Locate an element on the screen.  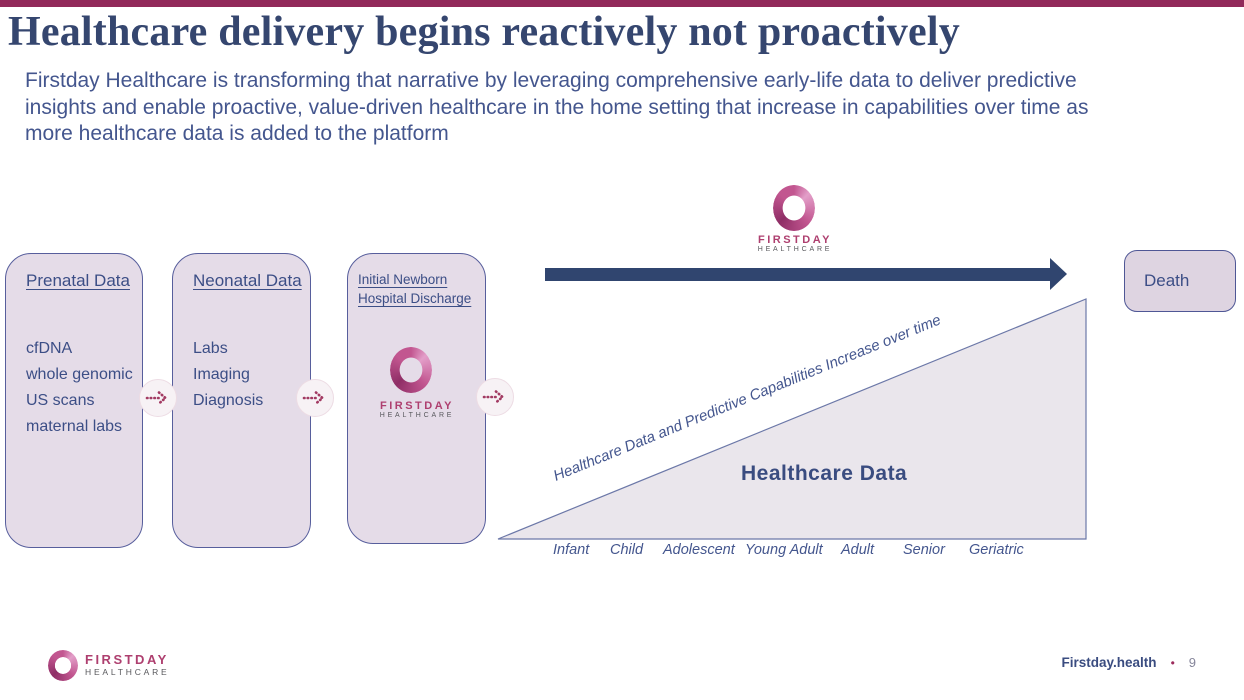
stage-box-newborn-discharge: Initial Newborn Hospital Discharge is located at coordinates (416, 398).